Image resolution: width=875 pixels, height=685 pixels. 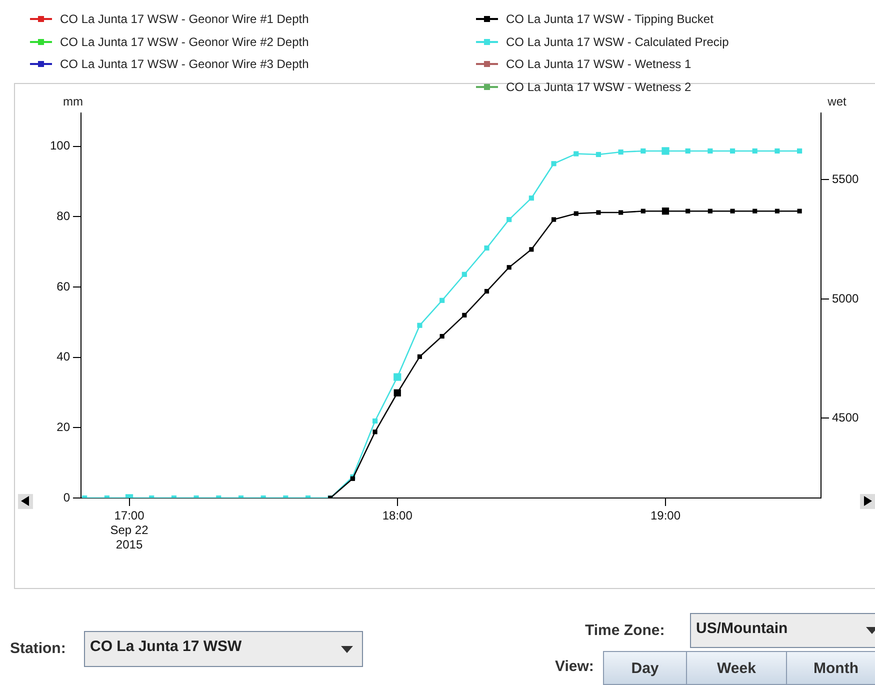 I want to click on text: View:, so click(x=574, y=666).